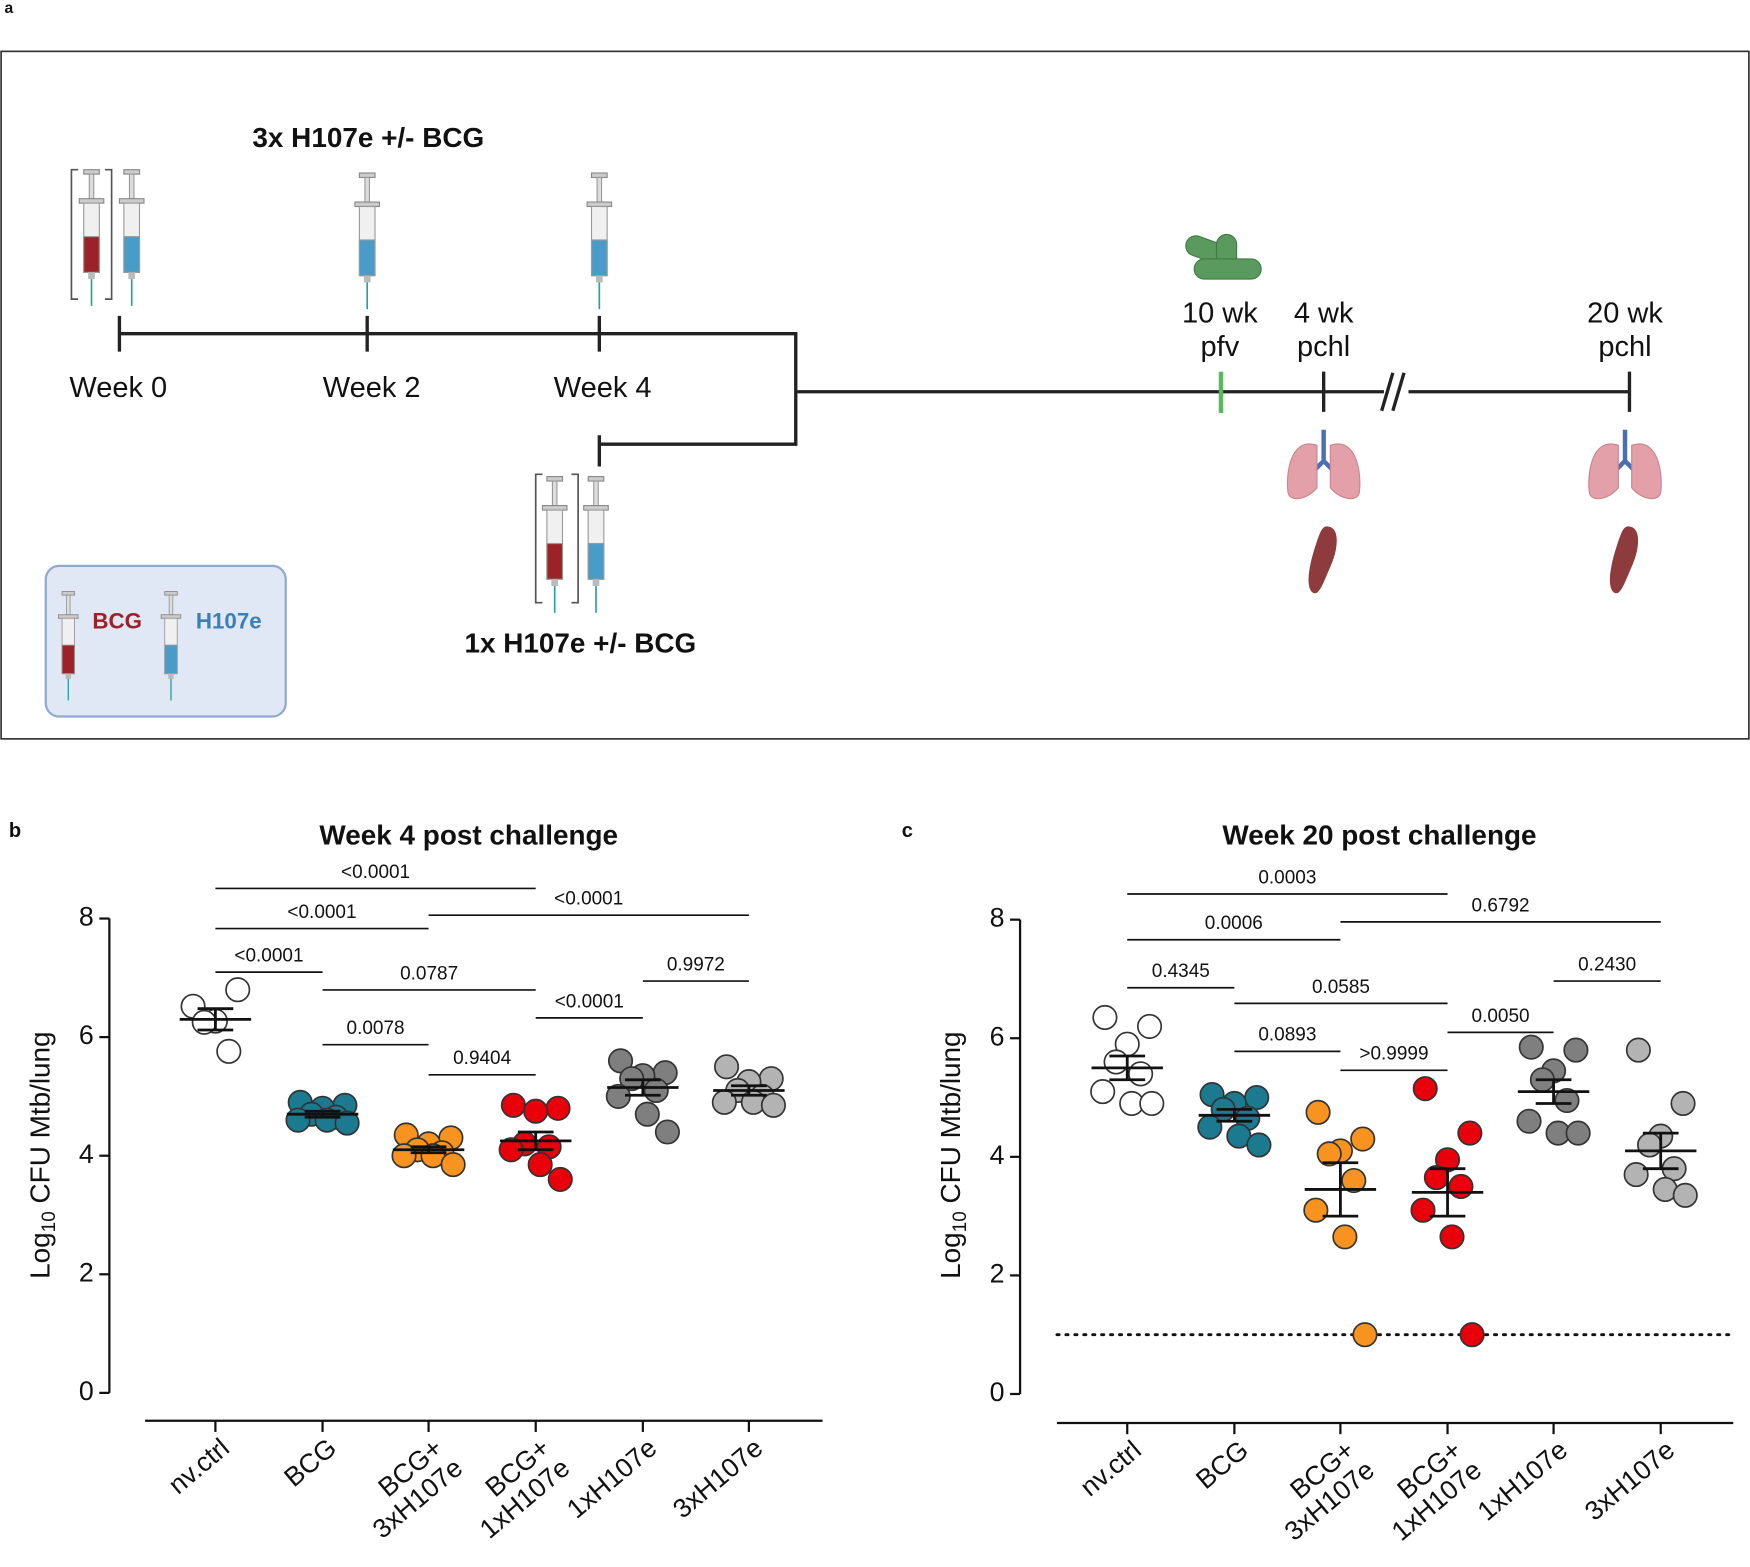 This screenshot has width=1750, height=1567. Describe the element at coordinates (1393, 1054) in the screenshot. I see `p-value: >0.9999` at that location.